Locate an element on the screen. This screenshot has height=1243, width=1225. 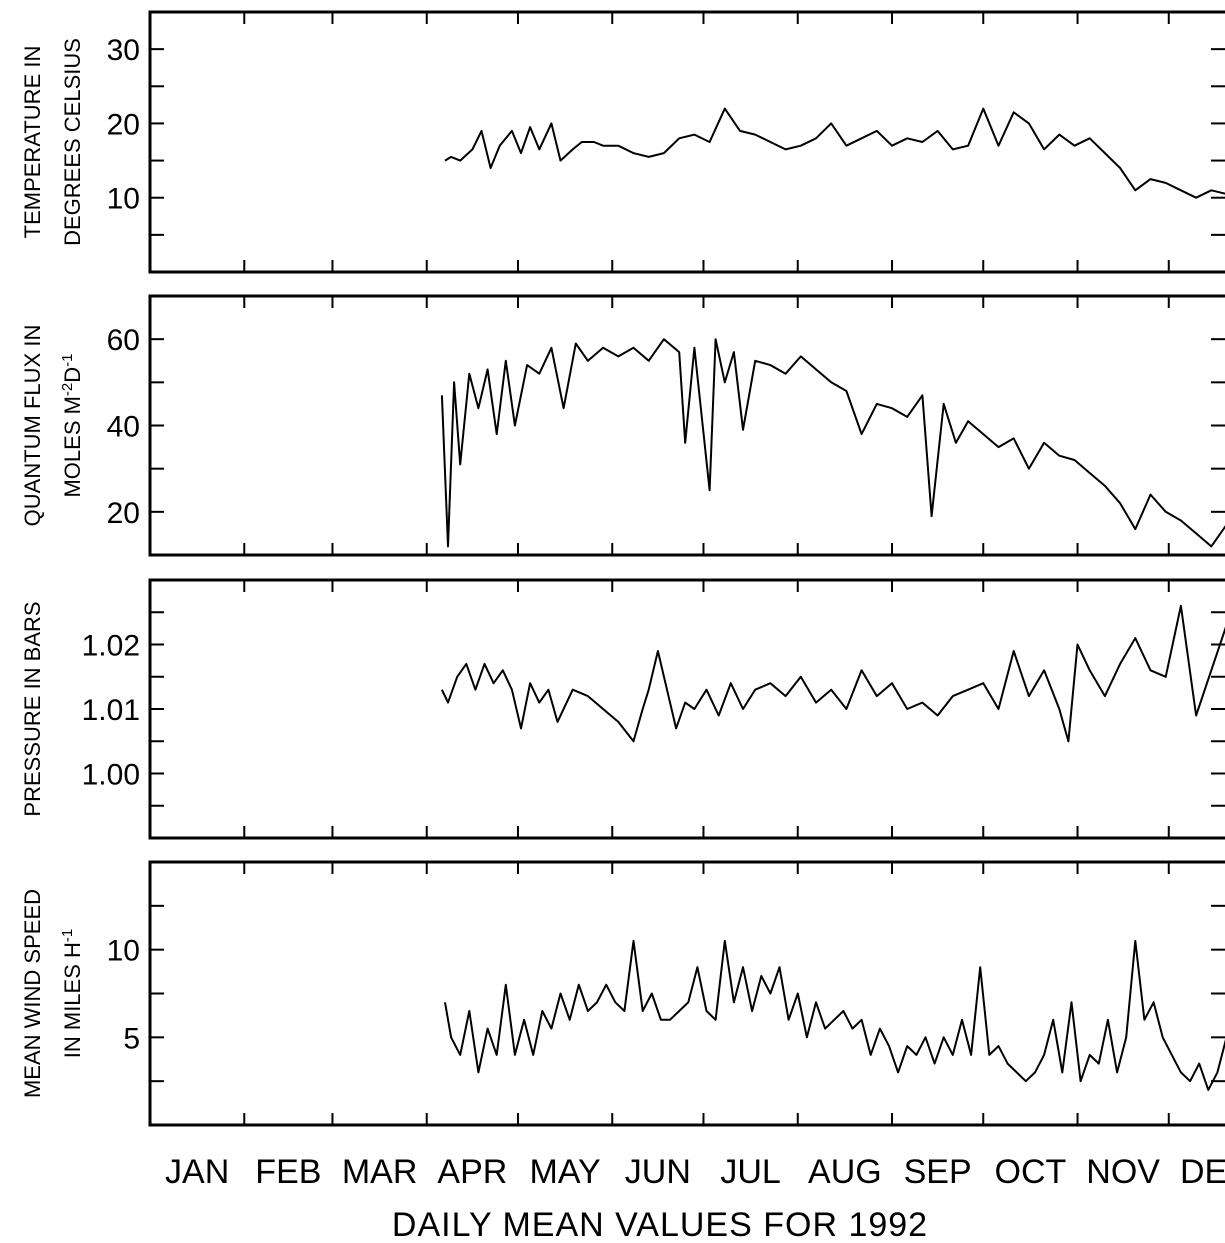
x-axis-title: DAILY MEAN VALUES FOR 1992 is located at coordinates (660, 1224).